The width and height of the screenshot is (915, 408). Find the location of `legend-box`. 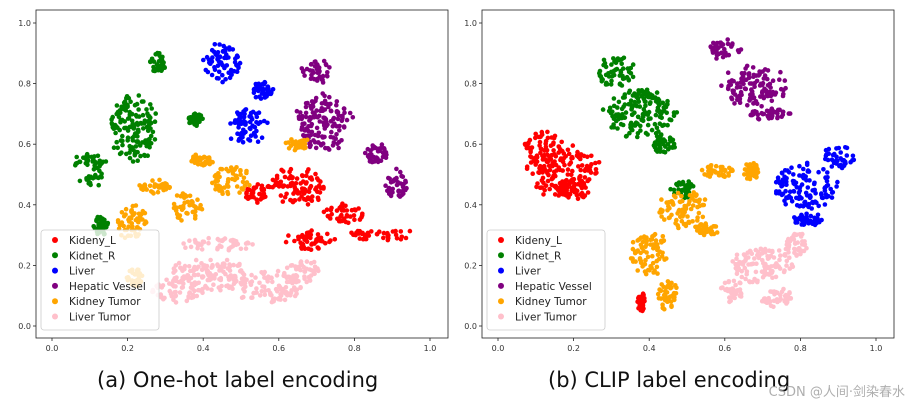

legend-box is located at coordinates (546, 280).